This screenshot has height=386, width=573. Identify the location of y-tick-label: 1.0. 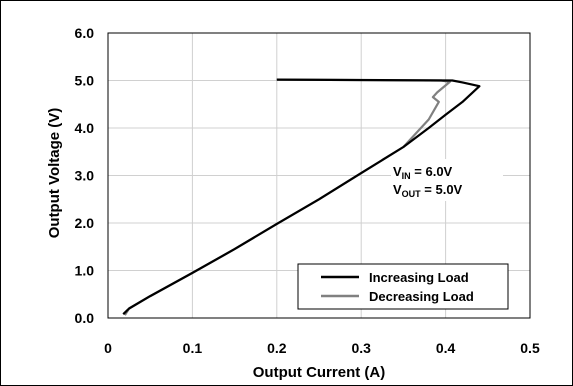
(85, 271).